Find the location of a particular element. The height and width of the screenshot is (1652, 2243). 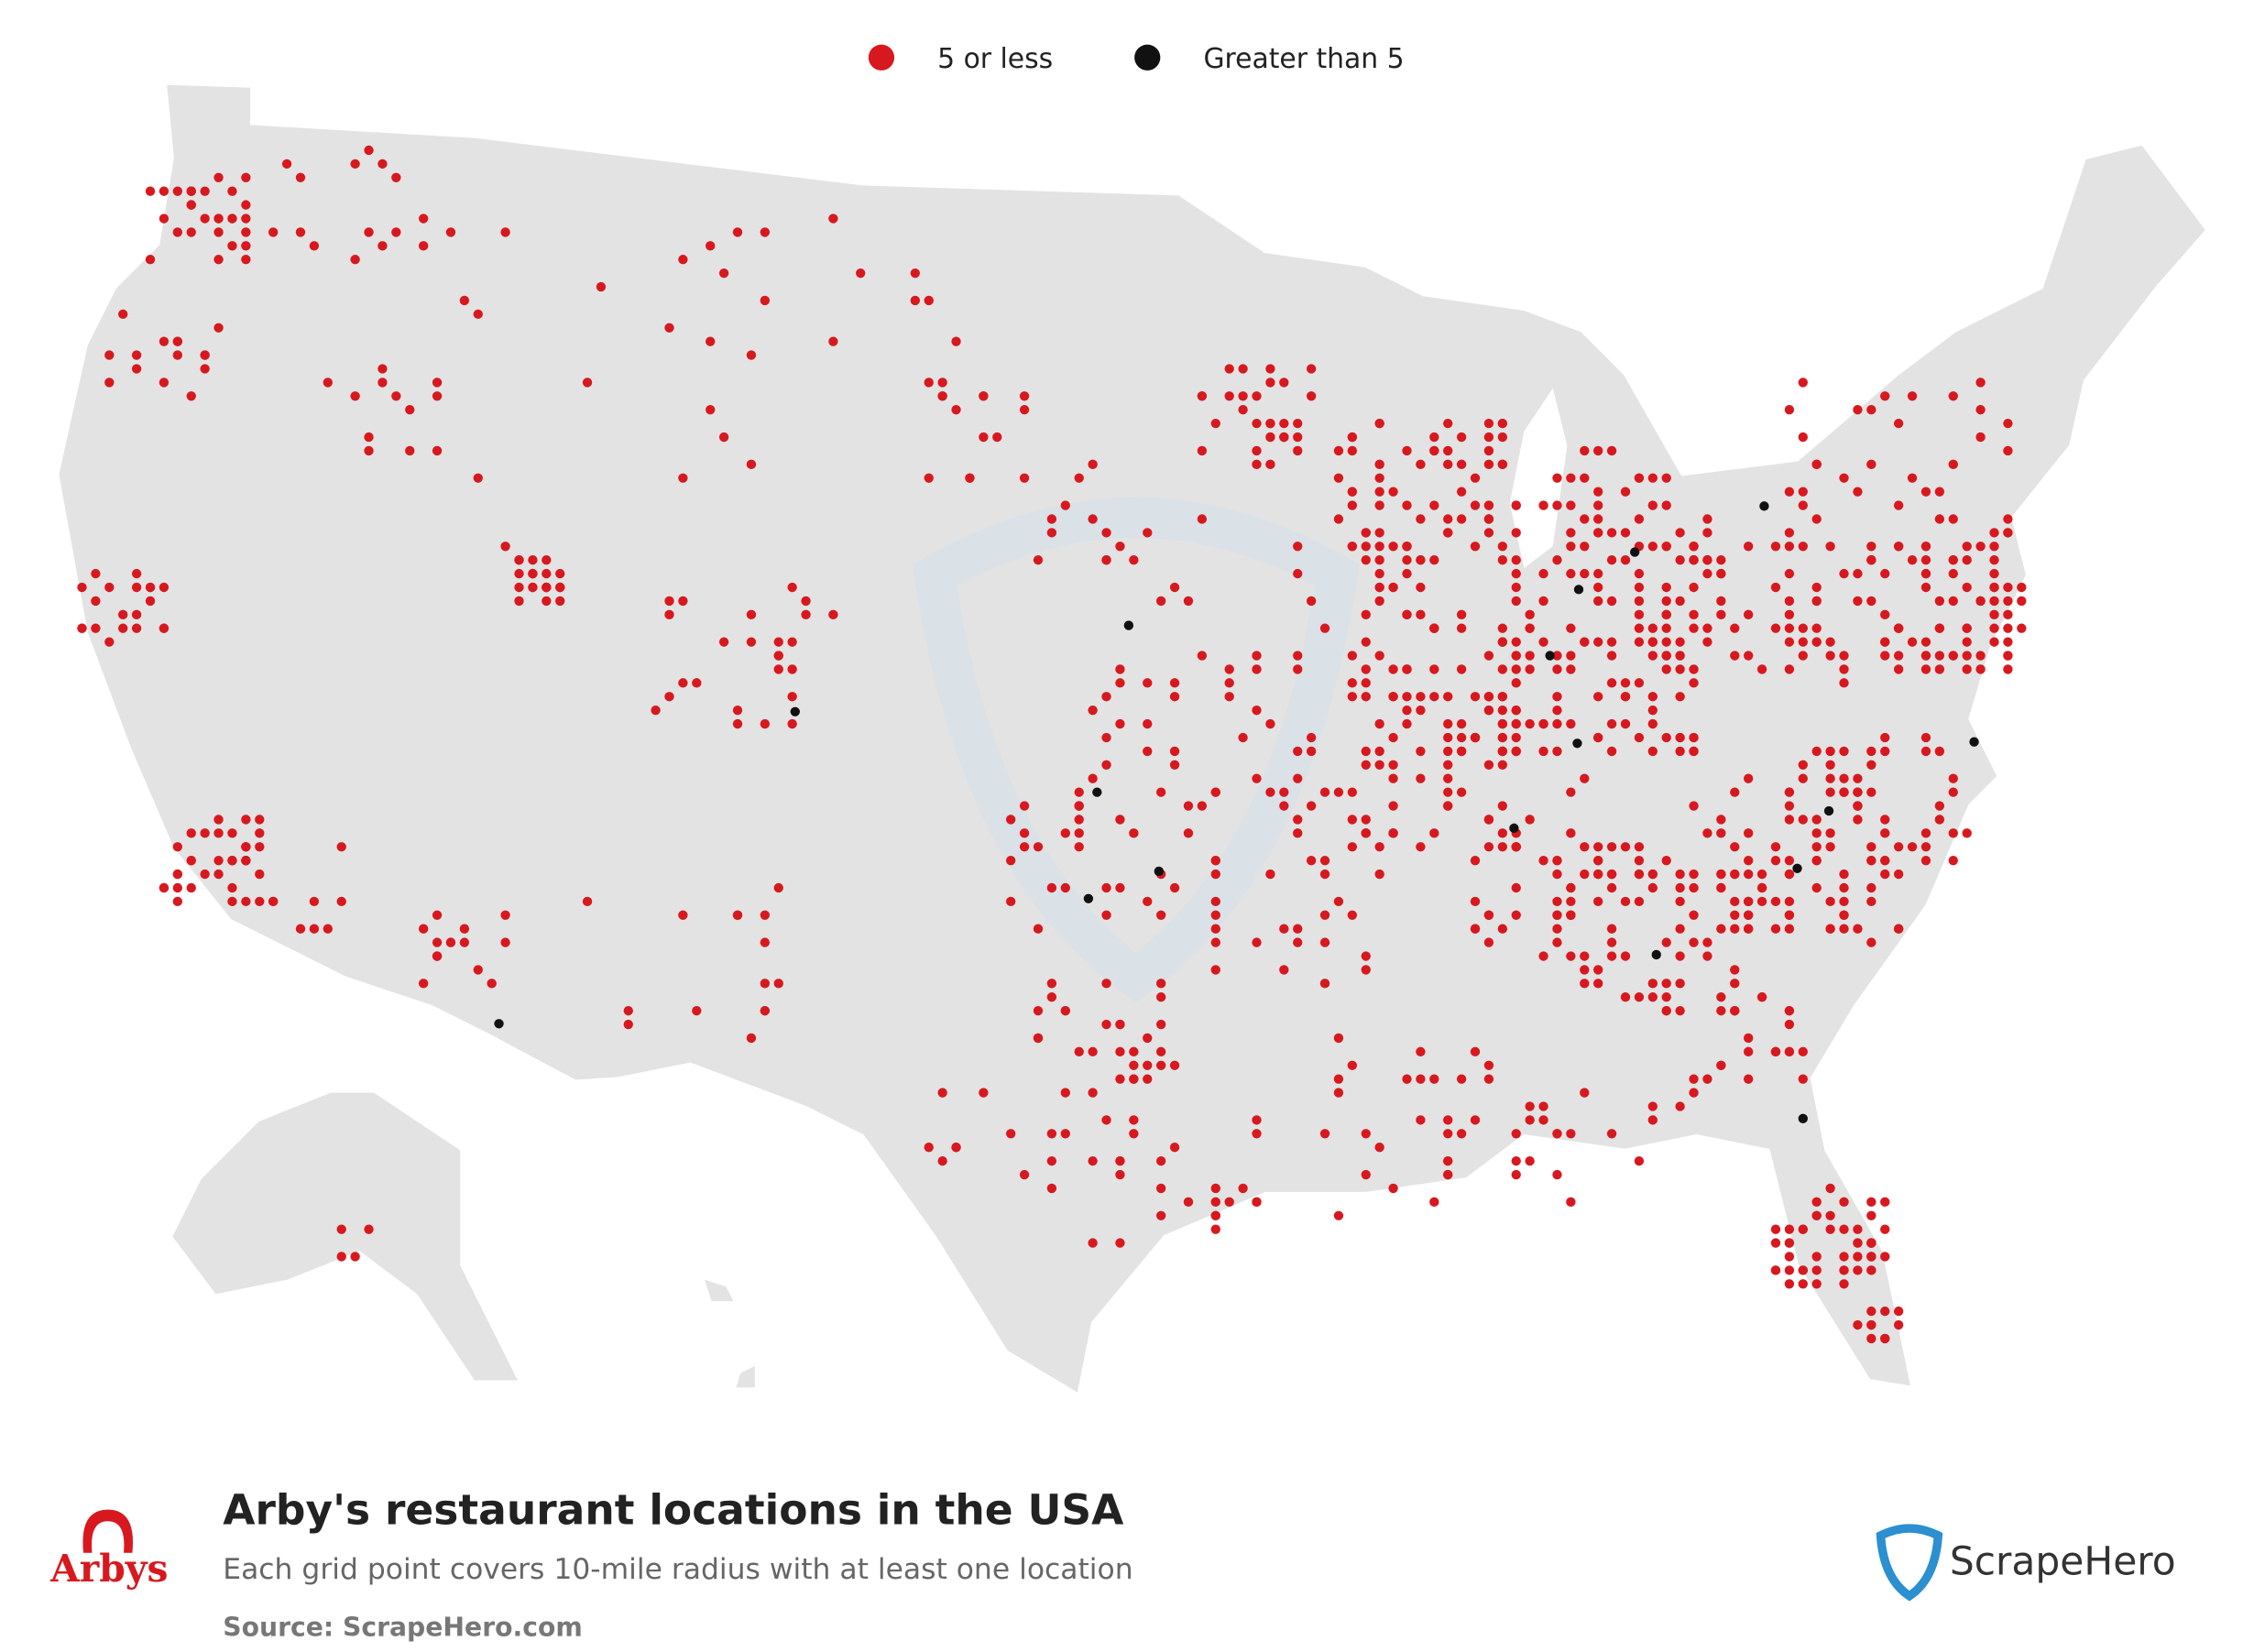

source: Source: ScrapeHero.com is located at coordinates (403, 1628).